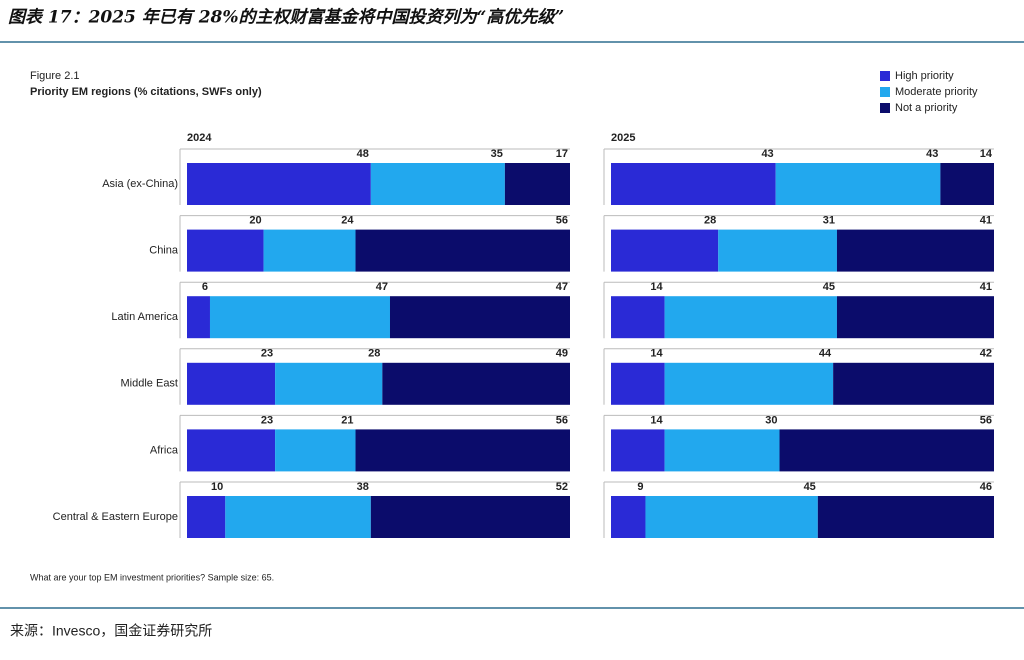  I want to click on data-label: 31, so click(829, 221).